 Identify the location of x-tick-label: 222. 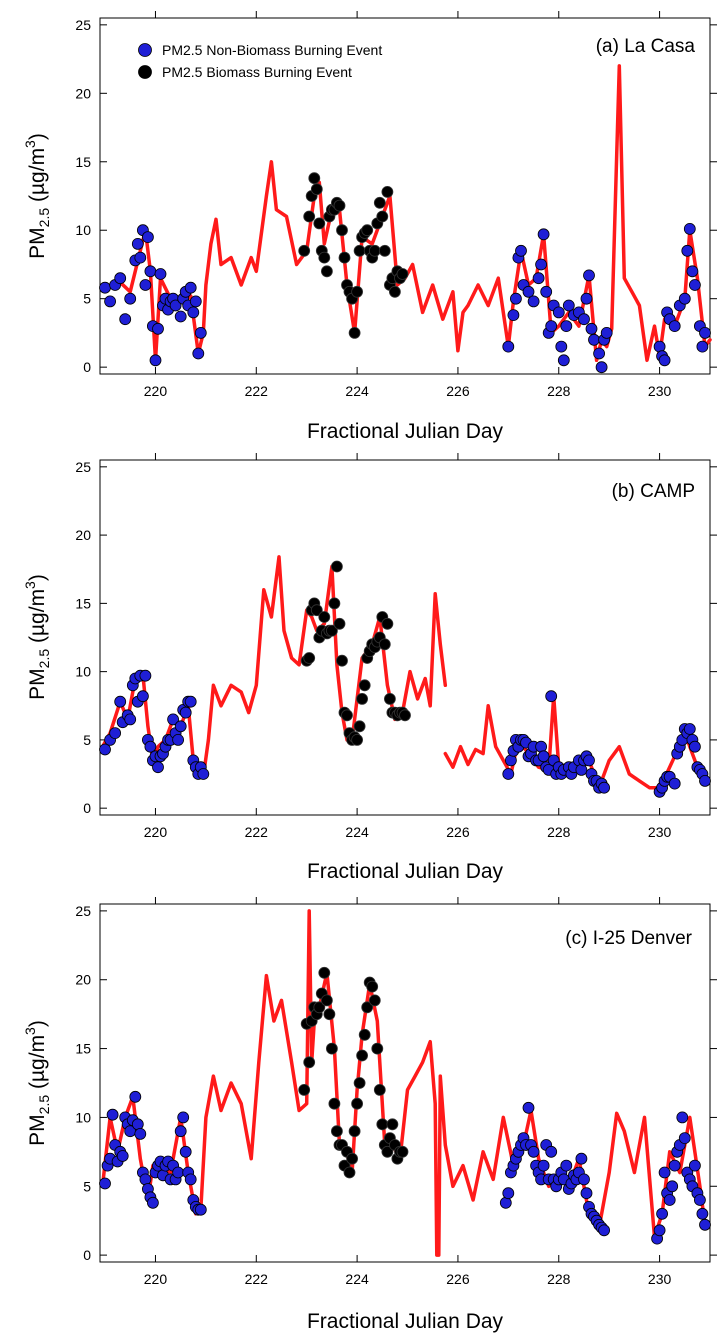
(257, 1279).